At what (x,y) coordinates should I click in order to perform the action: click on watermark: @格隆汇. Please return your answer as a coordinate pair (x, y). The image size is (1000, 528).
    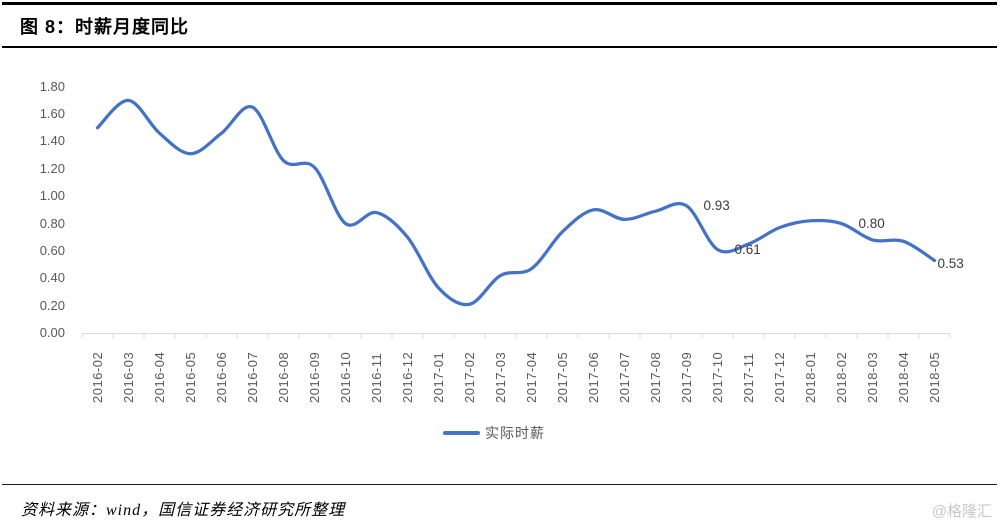
    Looking at the image, I should click on (961, 511).